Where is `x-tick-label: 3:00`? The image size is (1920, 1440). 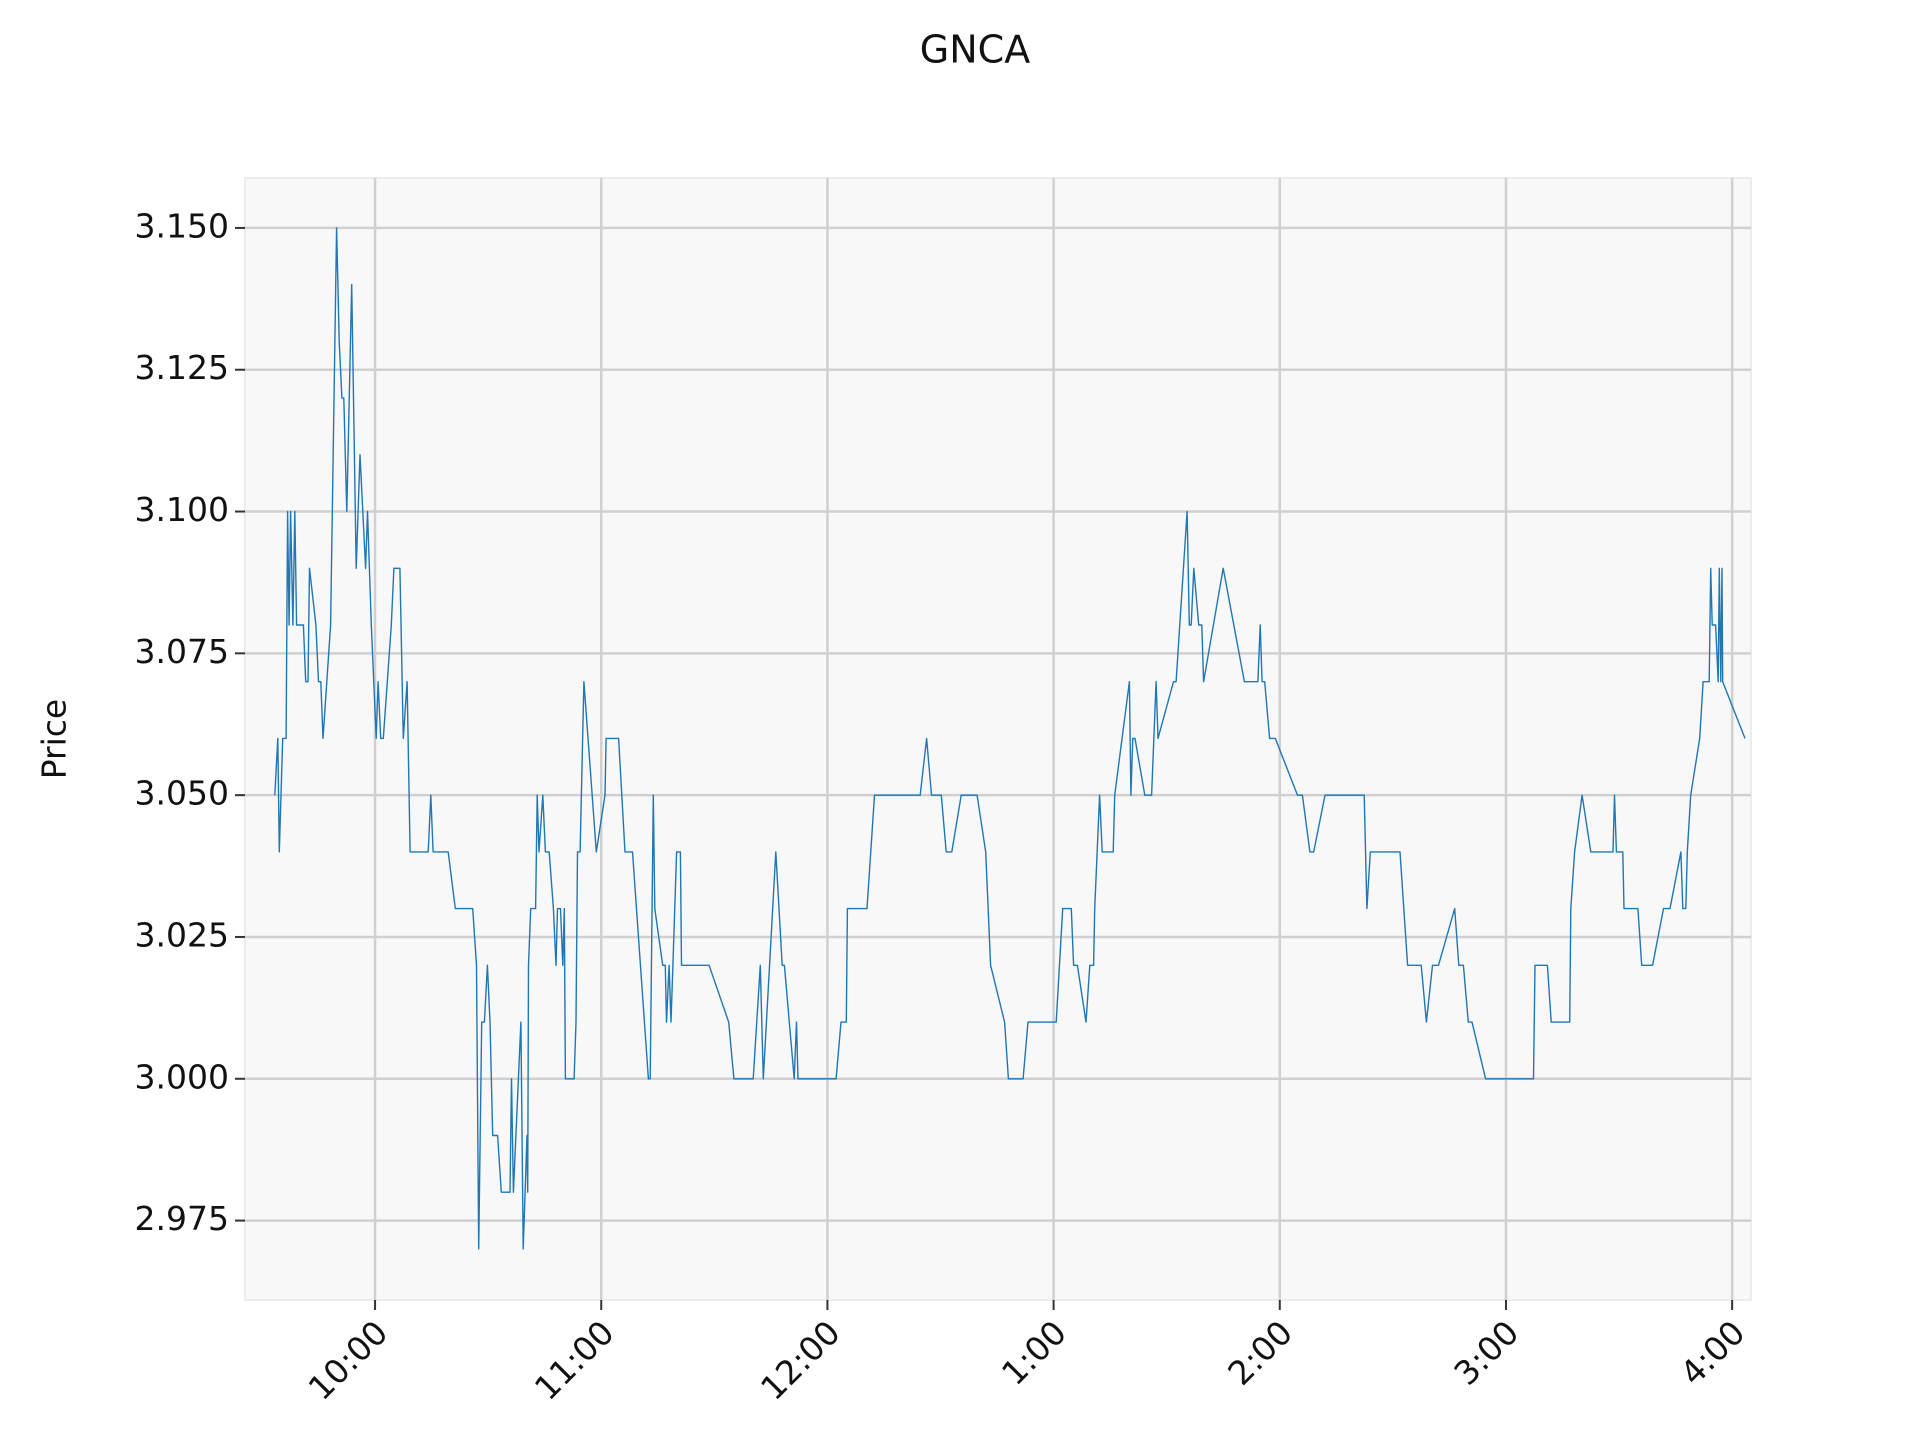
x-tick-label: 3:00 is located at coordinates (1486, 1353).